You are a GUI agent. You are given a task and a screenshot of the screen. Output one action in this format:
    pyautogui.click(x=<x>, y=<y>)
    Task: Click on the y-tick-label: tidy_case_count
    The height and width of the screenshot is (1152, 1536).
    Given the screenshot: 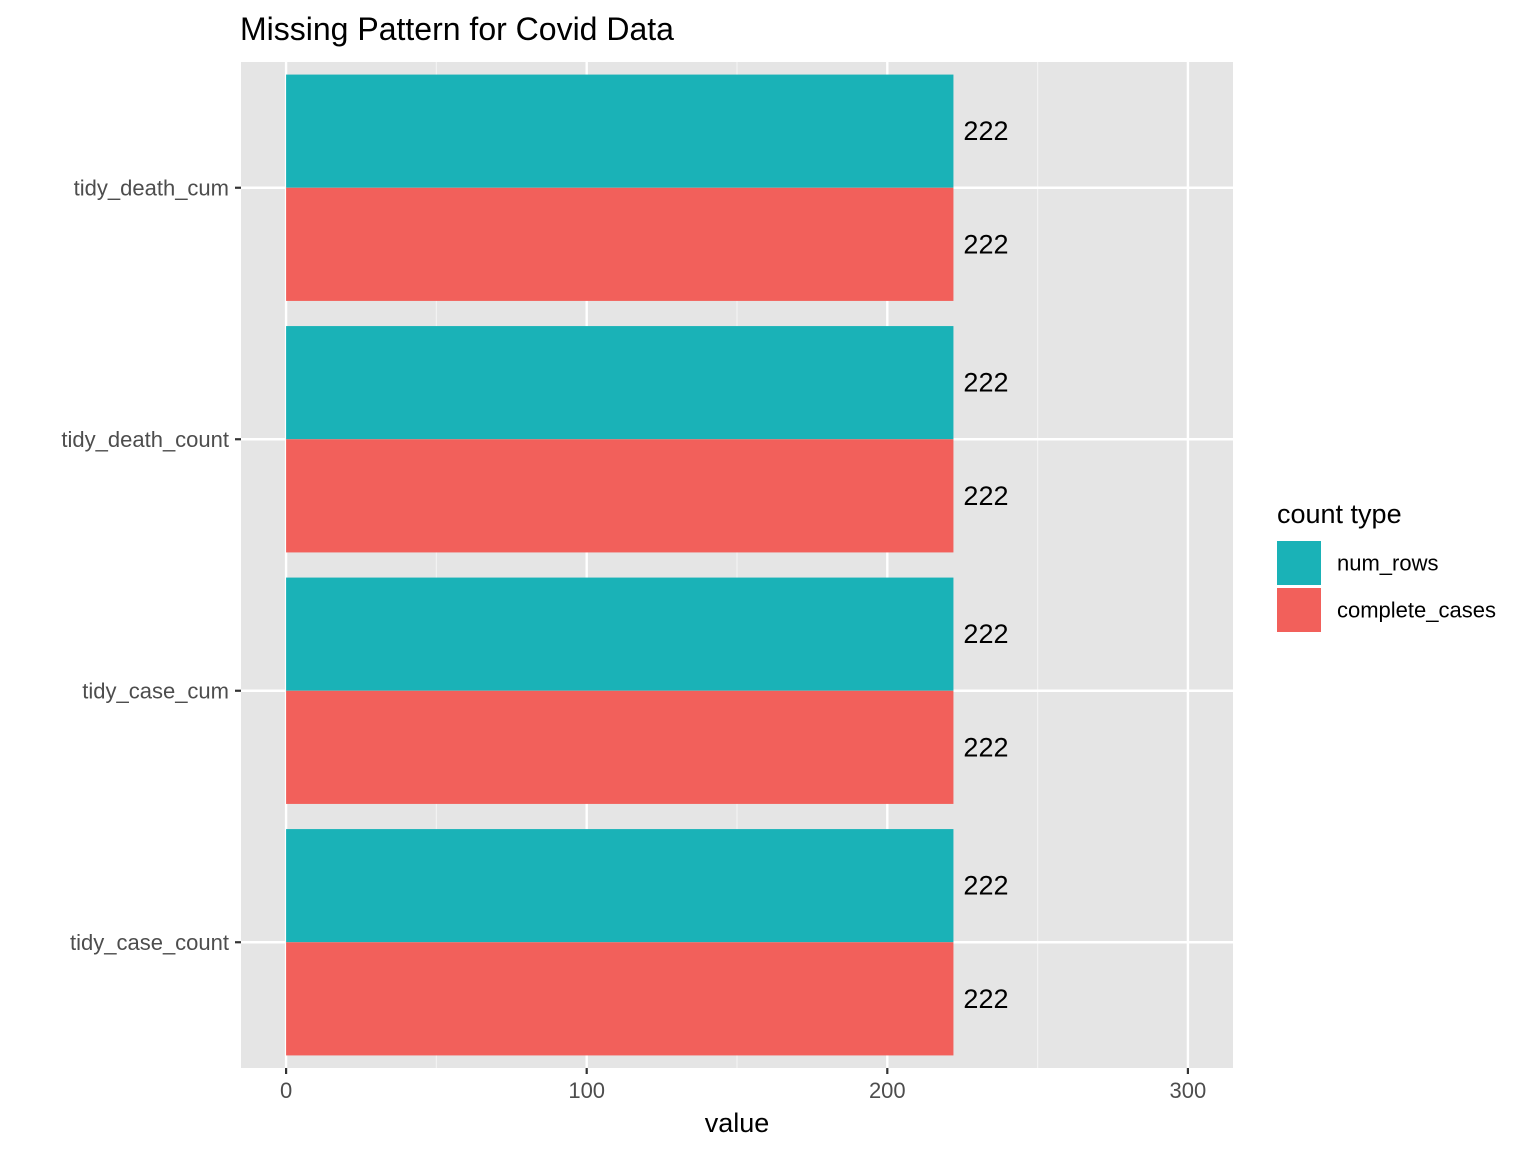 What is the action you would take?
    pyautogui.click(x=149, y=942)
    